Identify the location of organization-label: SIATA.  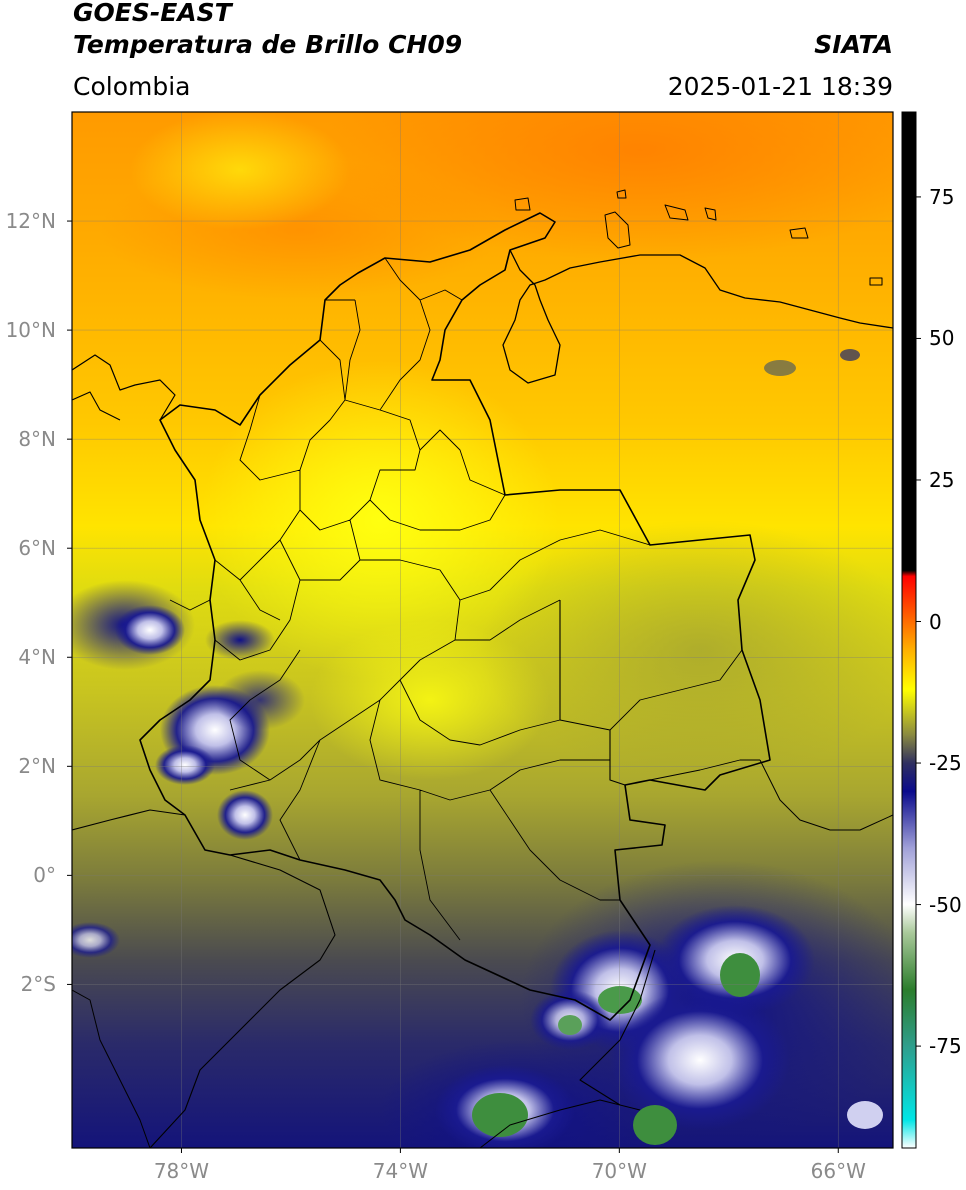
(853, 44).